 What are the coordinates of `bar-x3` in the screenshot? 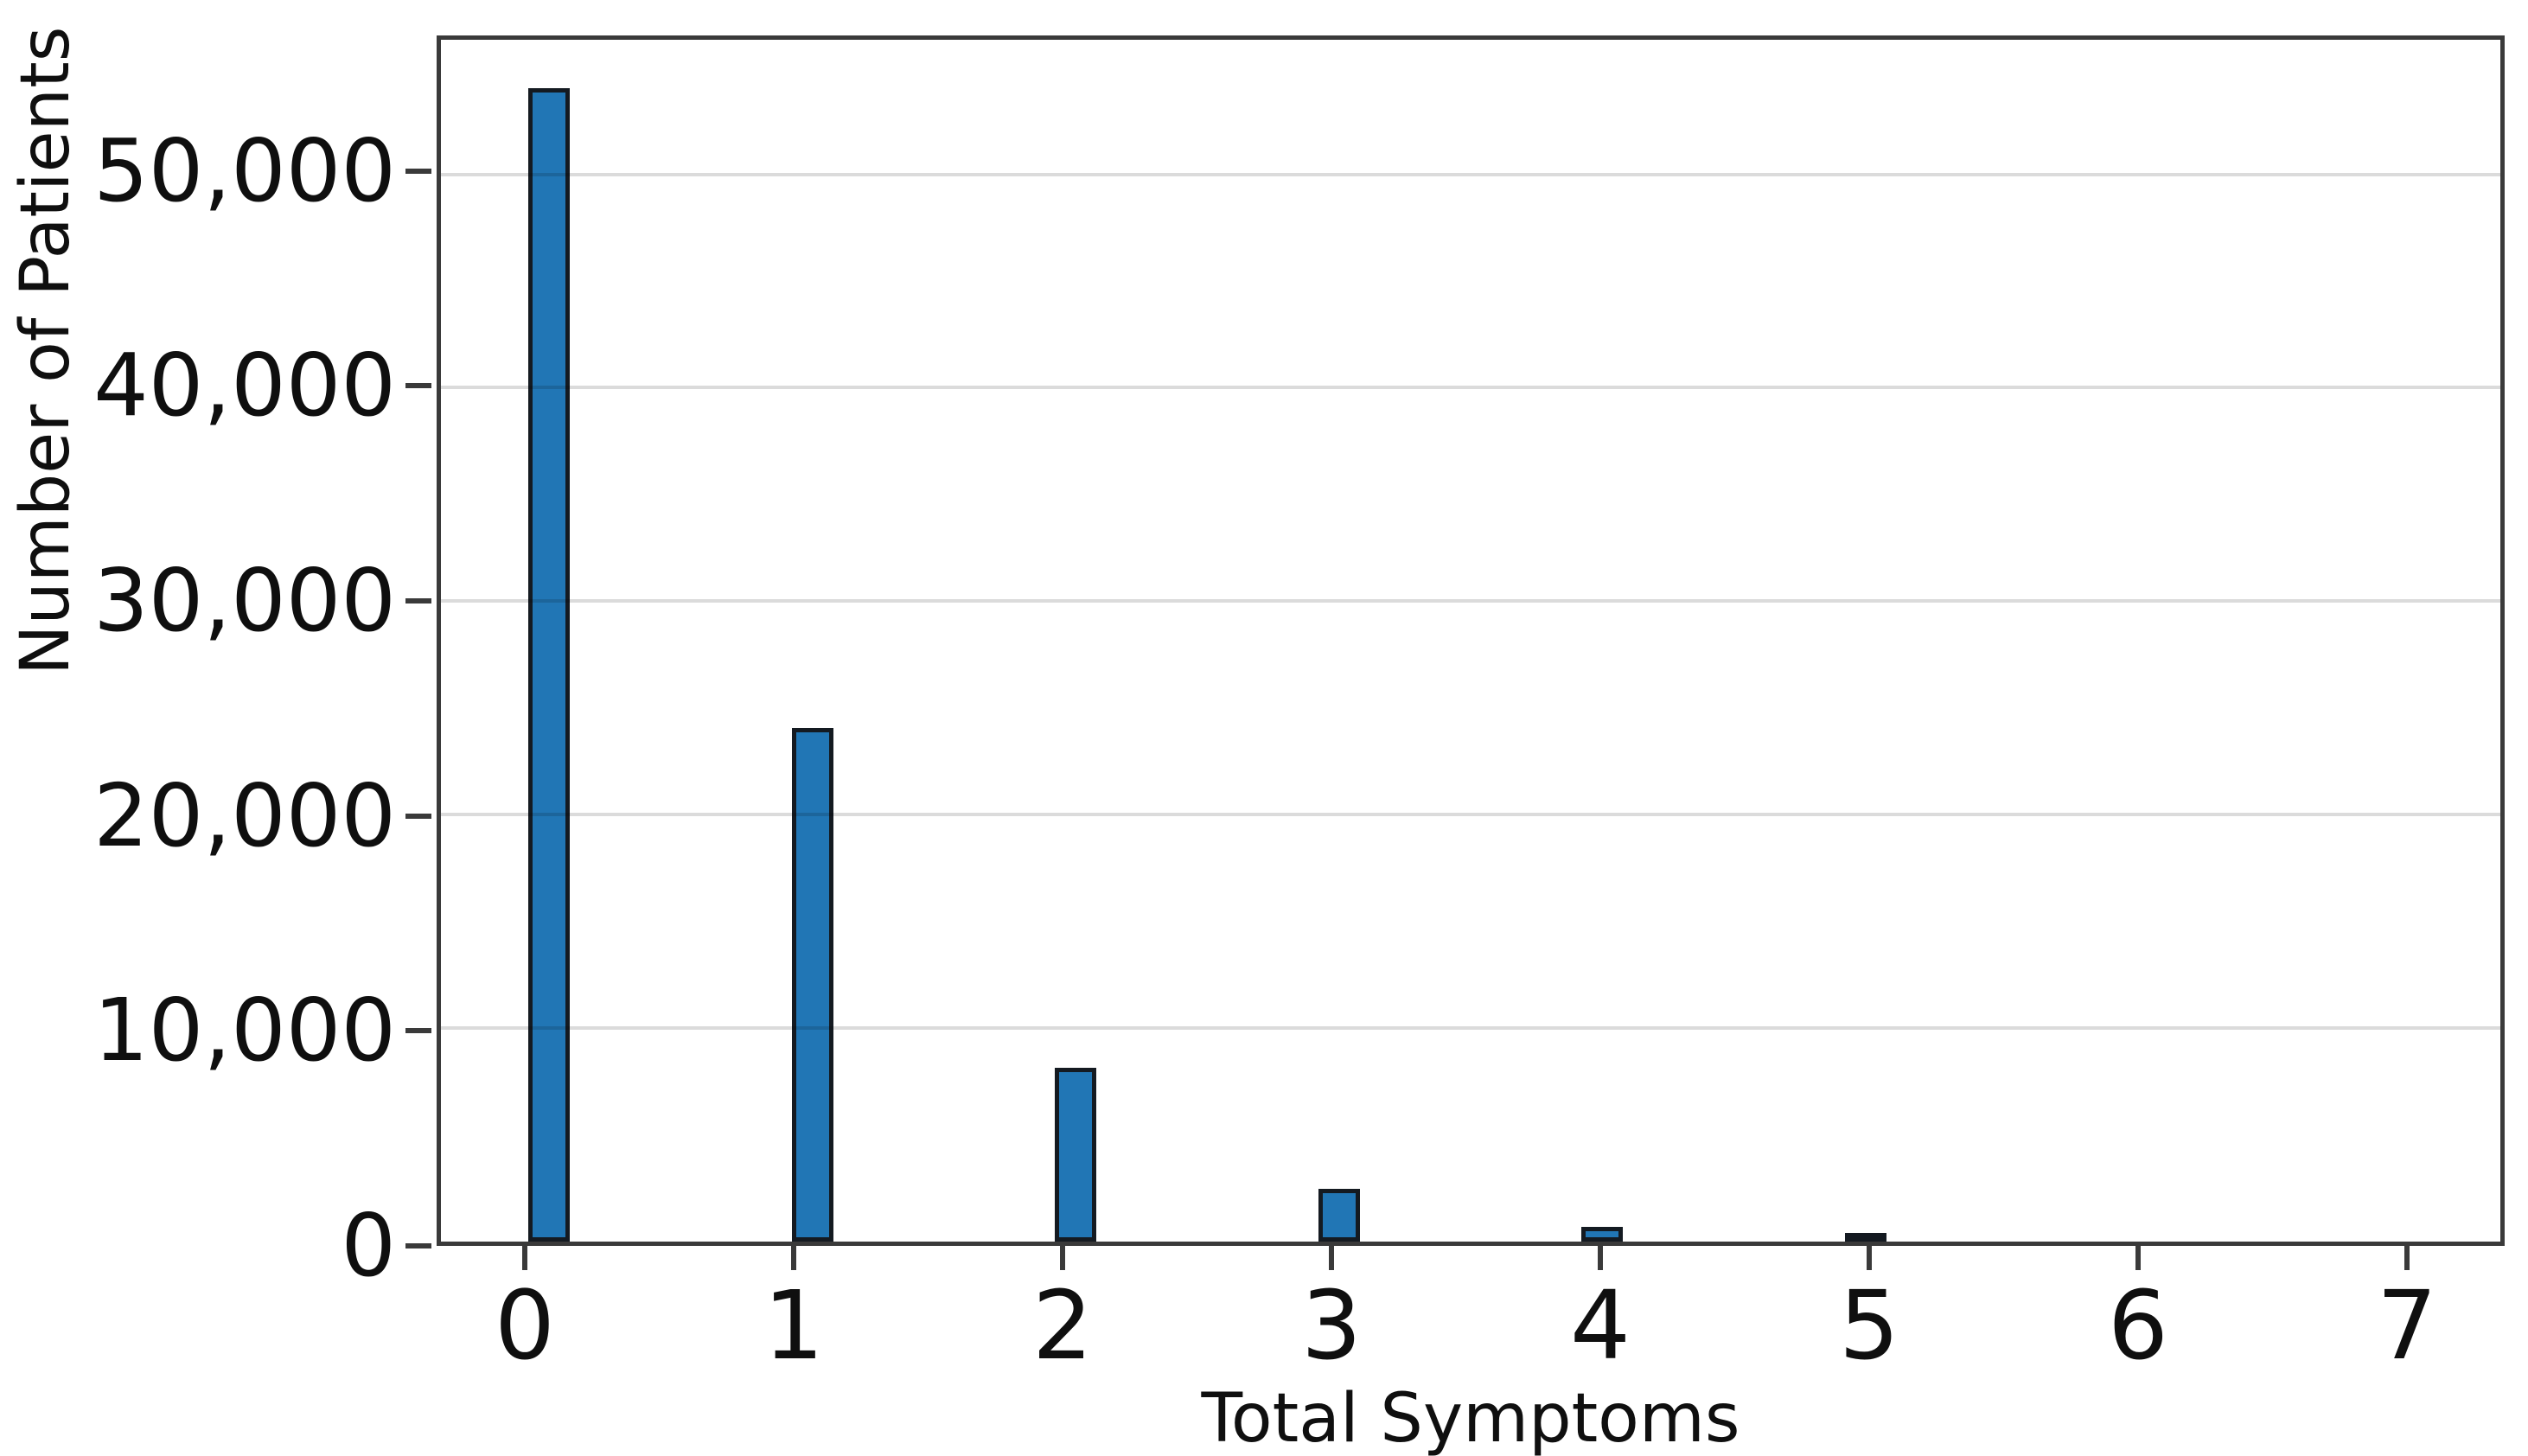 It's located at (1339, 1215).